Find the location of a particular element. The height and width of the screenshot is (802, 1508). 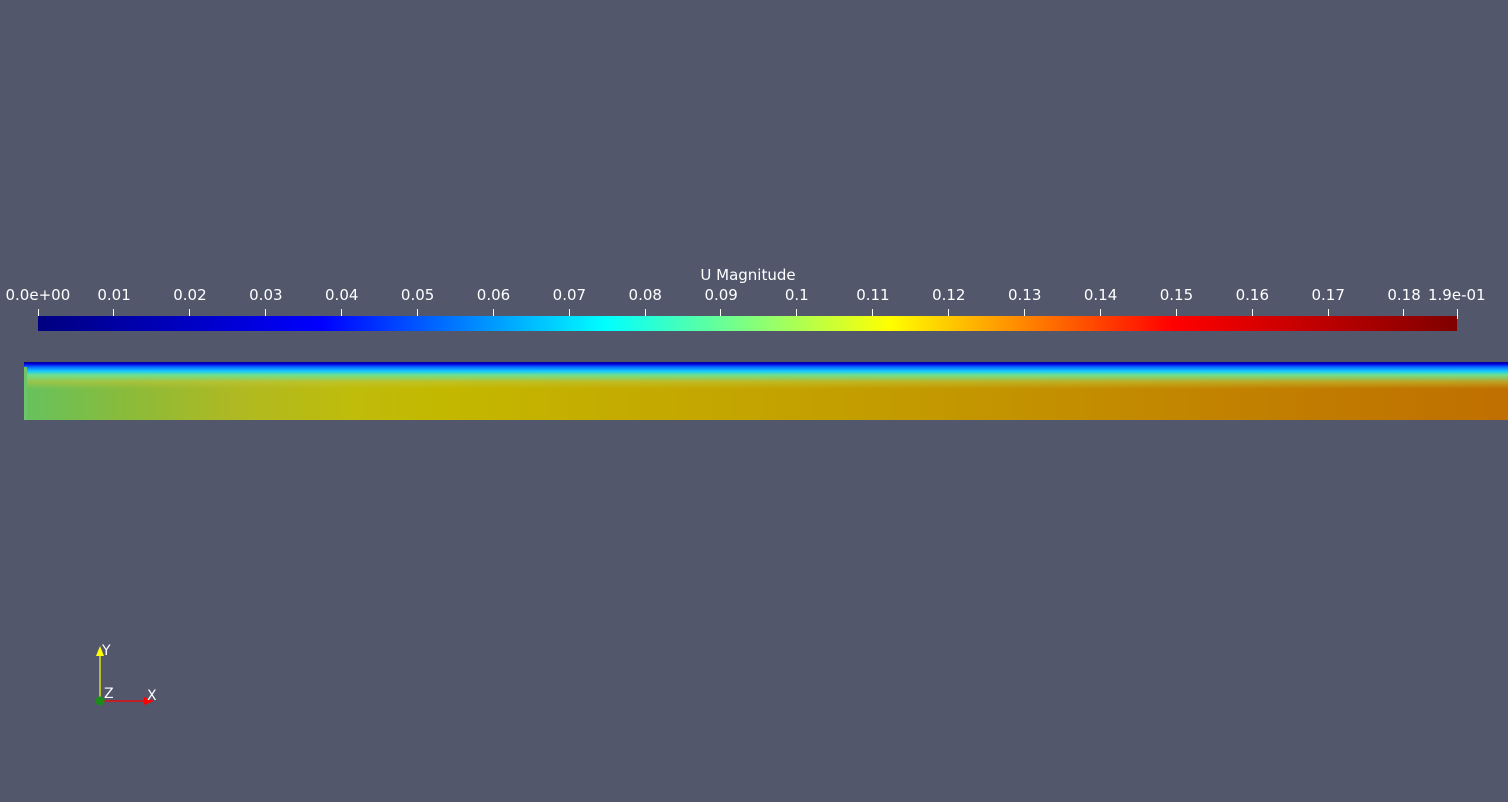

color-legend-tick-label: 0.07 is located at coordinates (569, 295).